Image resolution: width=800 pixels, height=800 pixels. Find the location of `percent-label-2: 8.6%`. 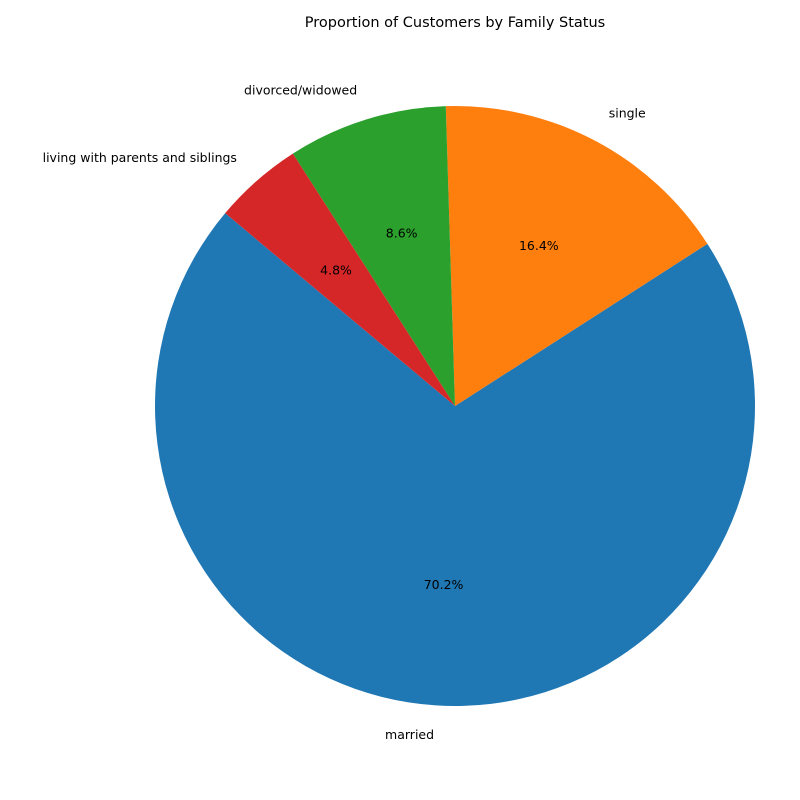

percent-label-2: 8.6% is located at coordinates (402, 233).